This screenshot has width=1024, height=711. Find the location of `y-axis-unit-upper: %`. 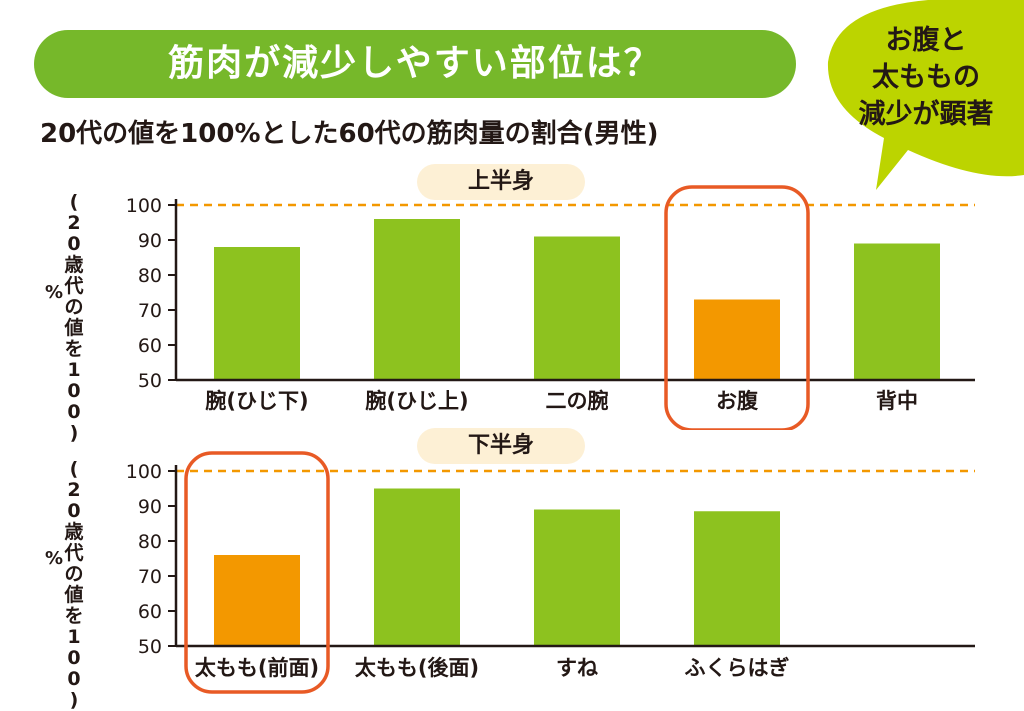

y-axis-unit-upper: % is located at coordinates (54, 292).